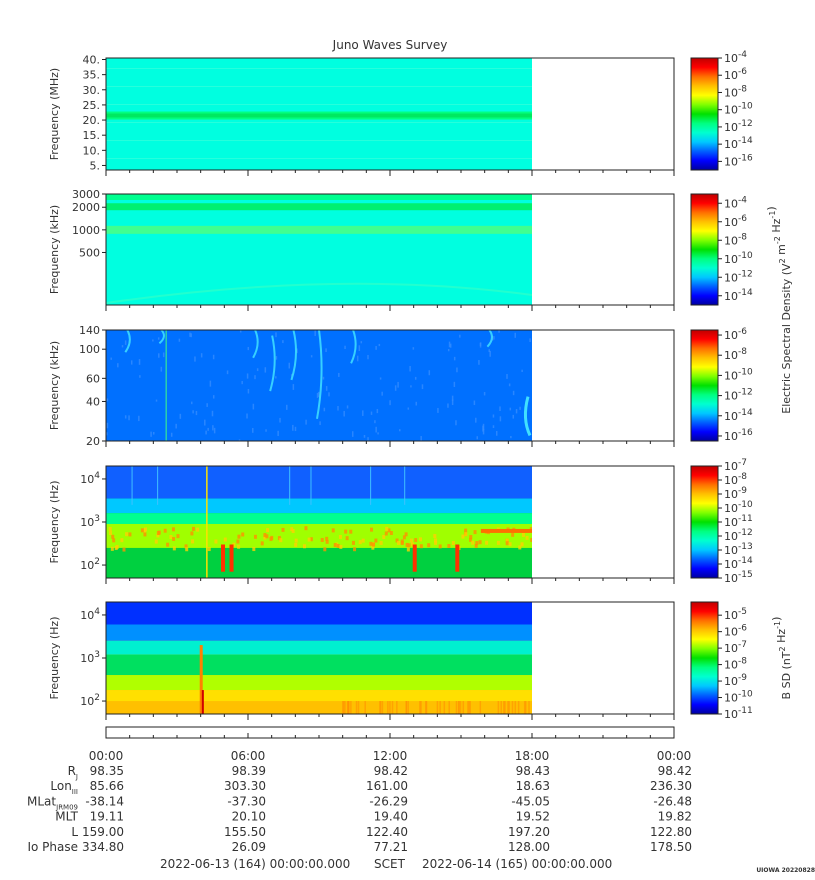 This screenshot has width=815, height=880. Describe the element at coordinates (735, 57) in the screenshot. I see `colorbar-tick-label: 10⁻⁴` at that location.